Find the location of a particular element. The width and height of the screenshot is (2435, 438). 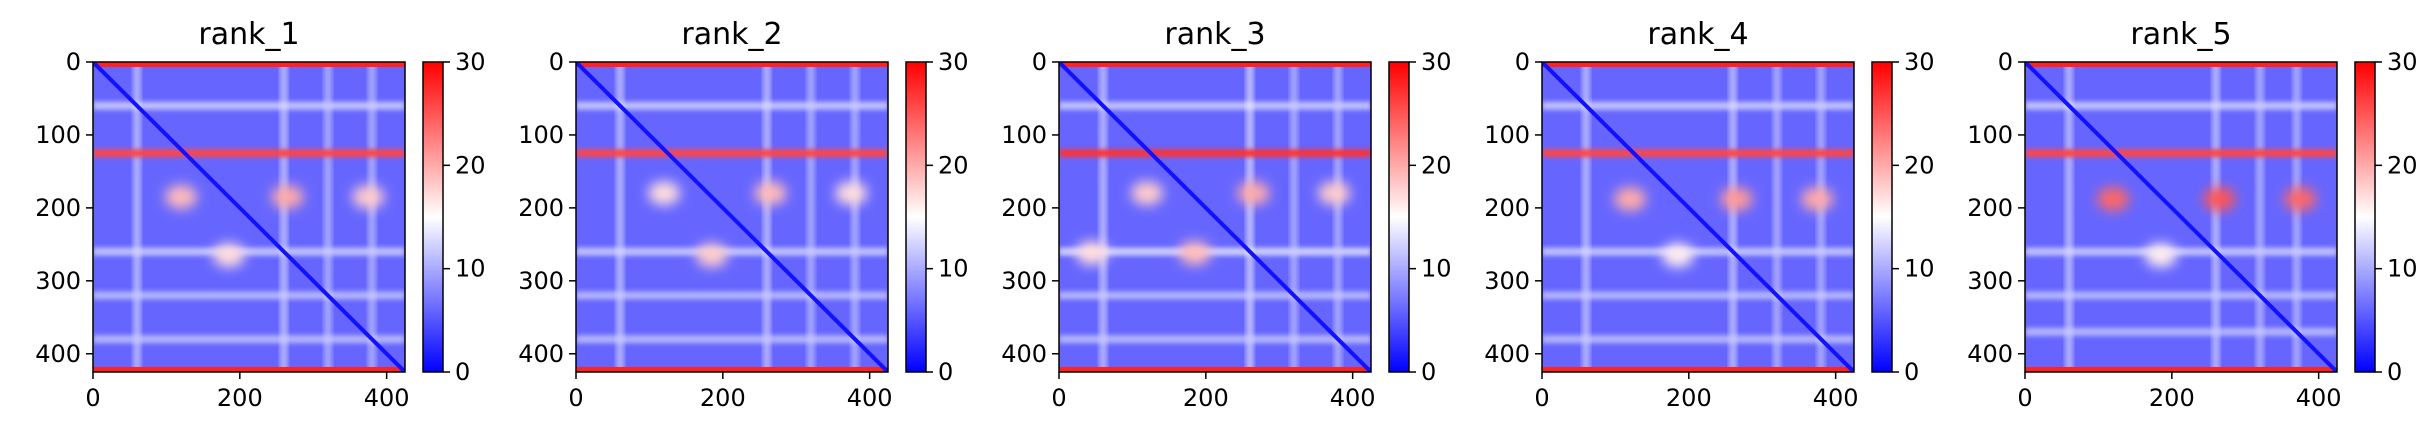

heatmap-diagonal is located at coordinates (2181, 217).